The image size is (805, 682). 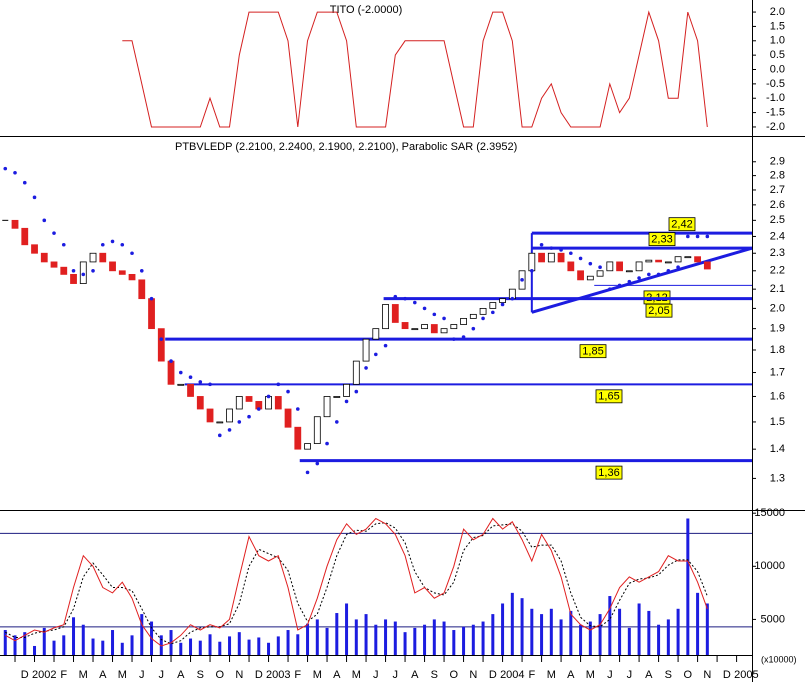 I want to click on trend-line, so click(x=642, y=280).